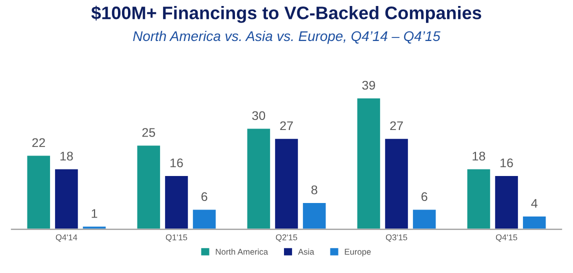 Image resolution: width=573 pixels, height=273 pixels. I want to click on x-tick-label: Q1'15, so click(177, 238).